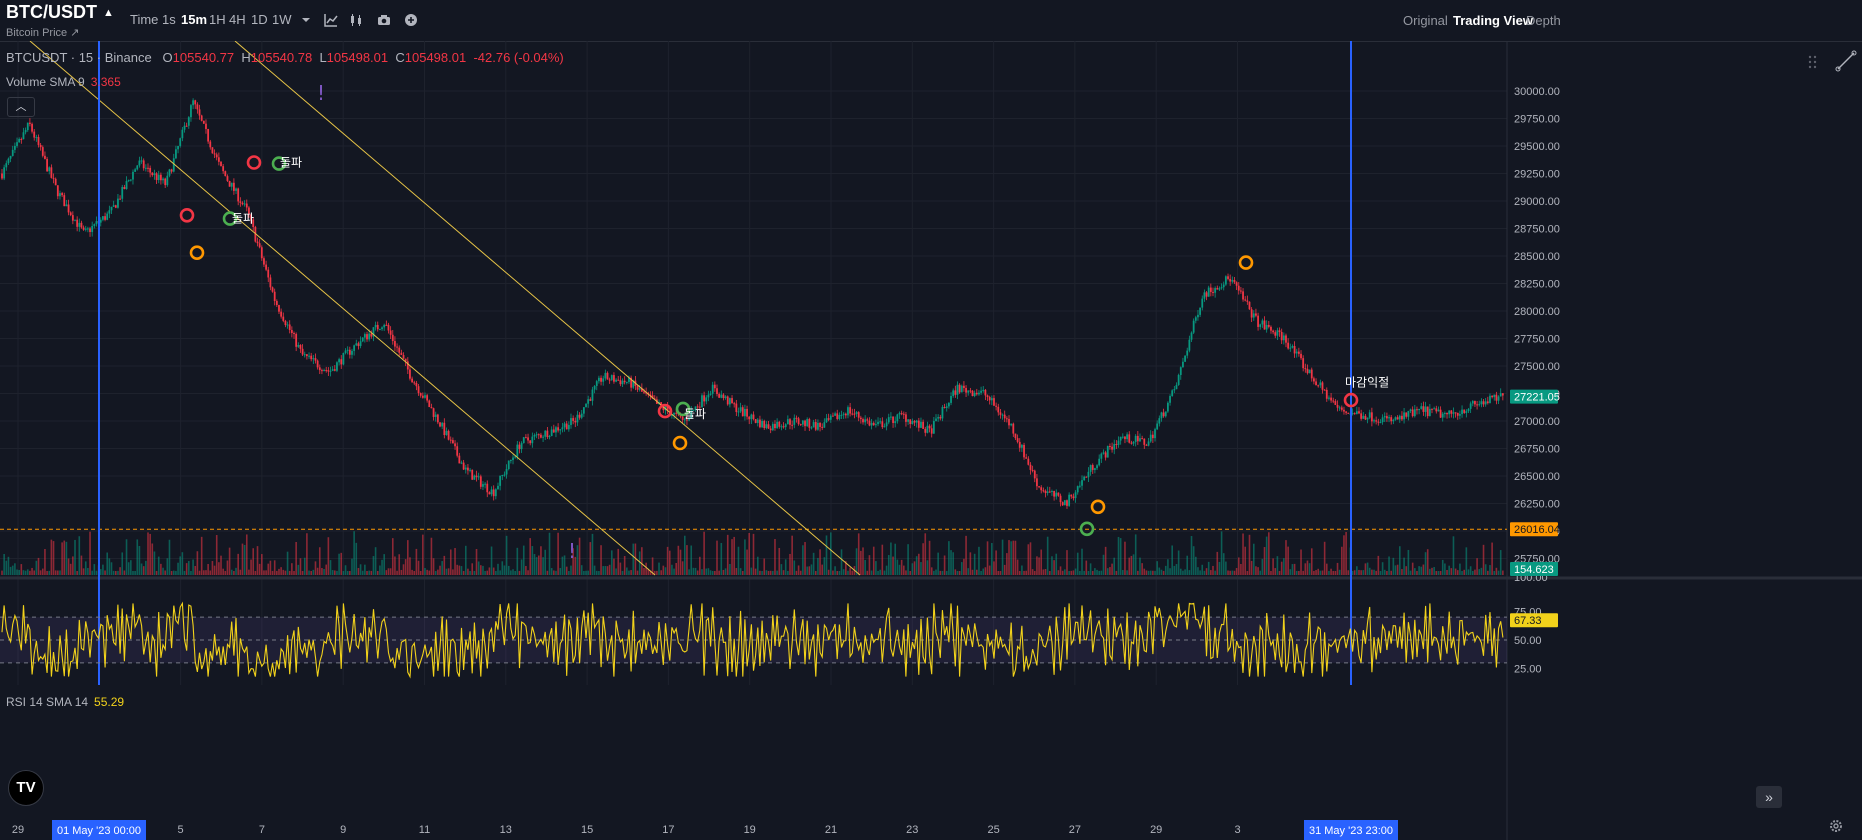  What do you see at coordinates (306, 20) in the screenshot?
I see `chevron-down-icon` at bounding box center [306, 20].